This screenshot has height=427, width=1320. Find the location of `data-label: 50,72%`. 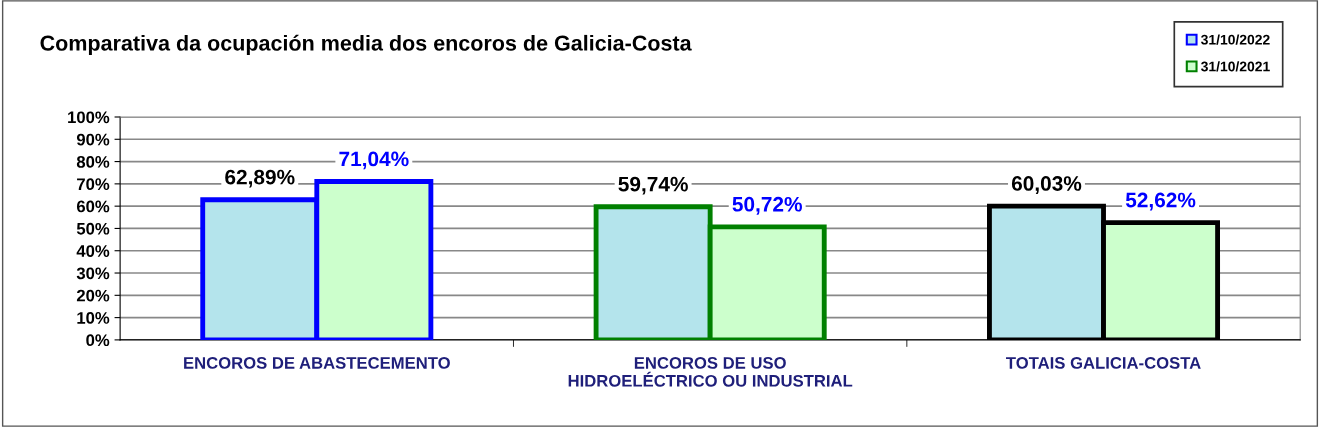

data-label: 50,72% is located at coordinates (767, 205).